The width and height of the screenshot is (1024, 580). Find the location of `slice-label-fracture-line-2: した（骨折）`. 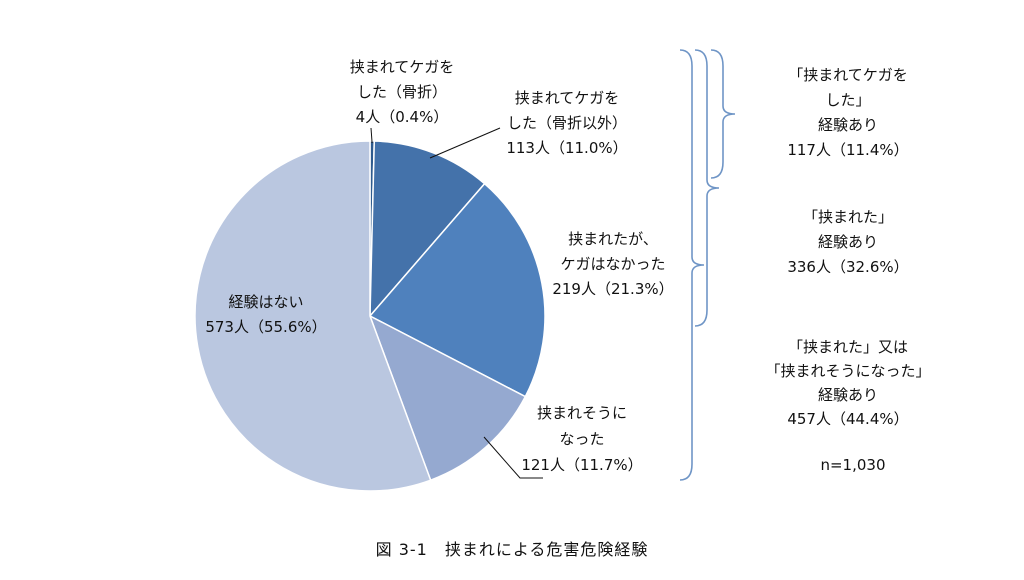

slice-label-fracture-line-2: した（骨折） is located at coordinates (402, 92).